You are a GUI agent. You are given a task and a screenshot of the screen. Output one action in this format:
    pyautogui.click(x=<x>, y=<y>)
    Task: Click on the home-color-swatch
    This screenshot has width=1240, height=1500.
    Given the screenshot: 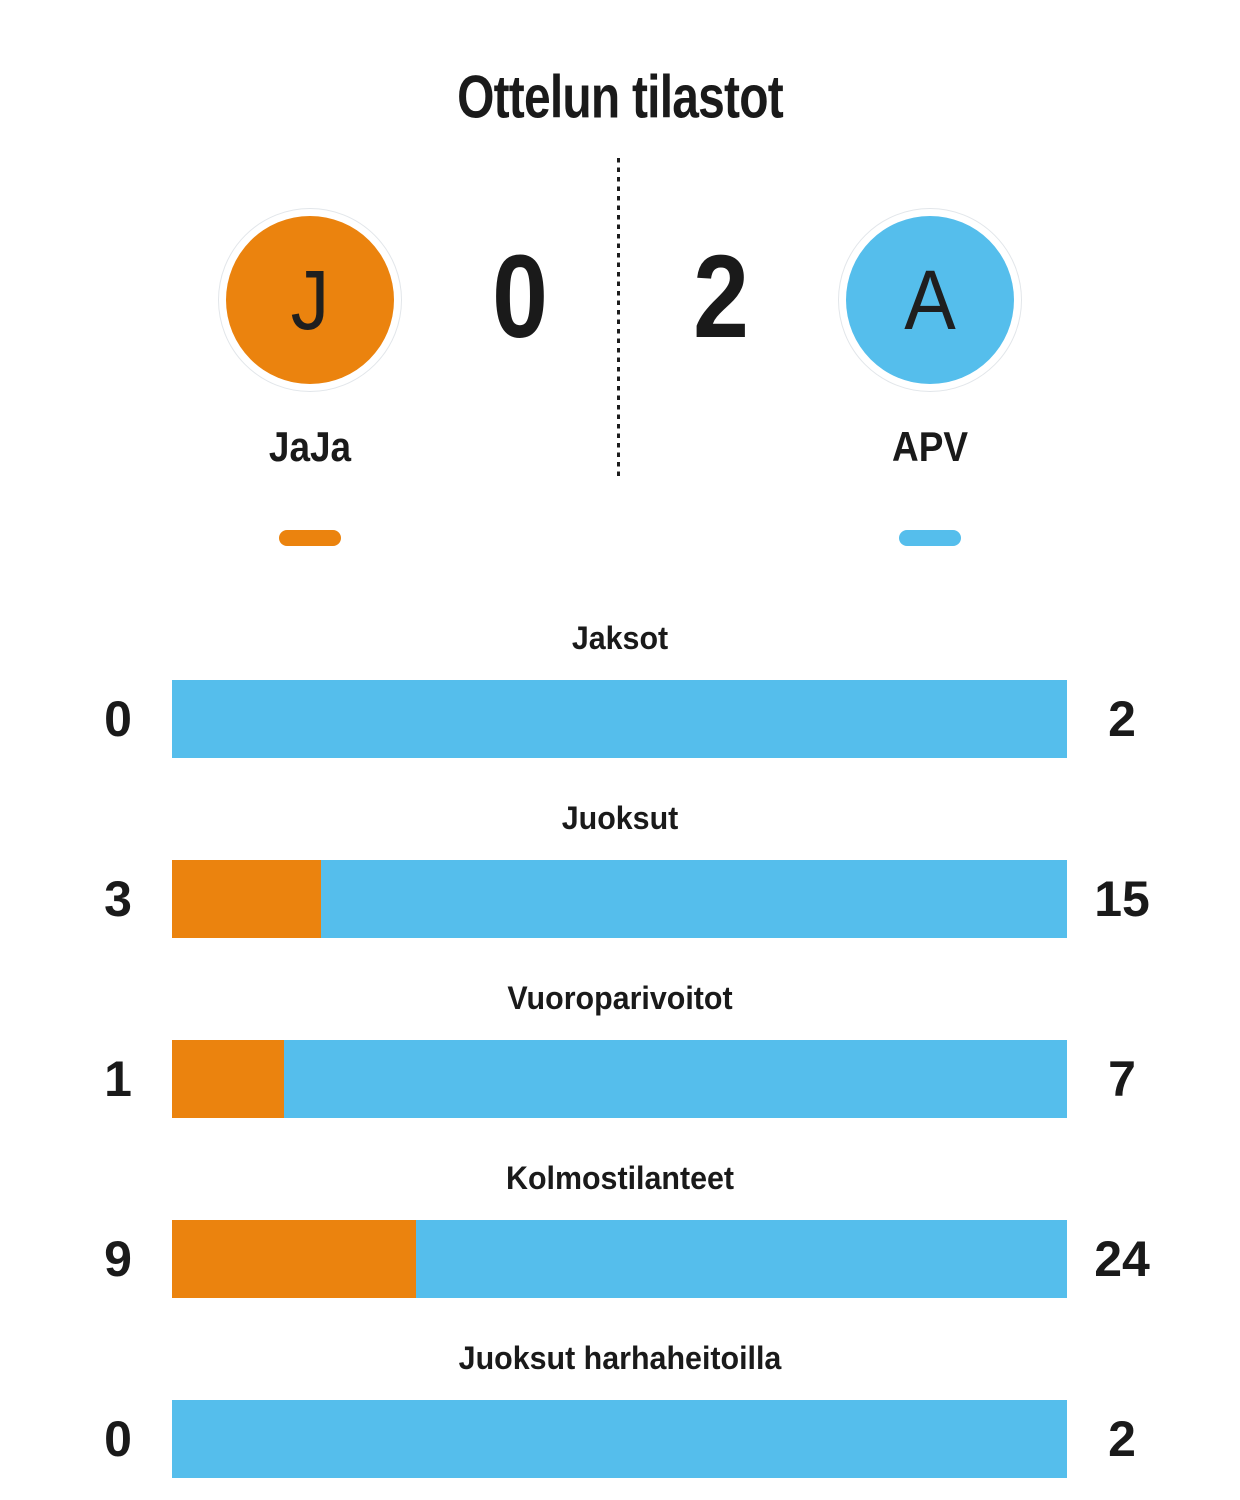 What is the action you would take?
    pyautogui.click(x=310, y=538)
    